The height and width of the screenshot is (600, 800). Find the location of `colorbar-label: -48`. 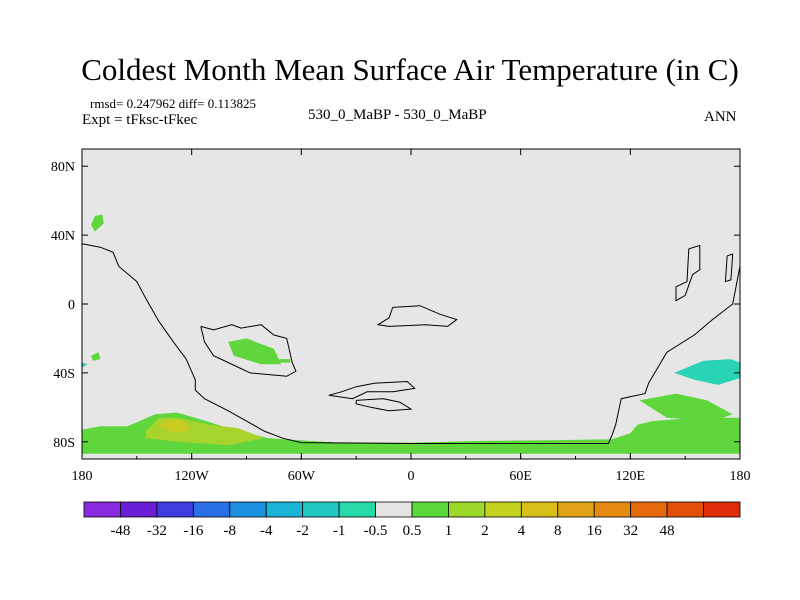

colorbar-label: -48 is located at coordinates (120, 531).